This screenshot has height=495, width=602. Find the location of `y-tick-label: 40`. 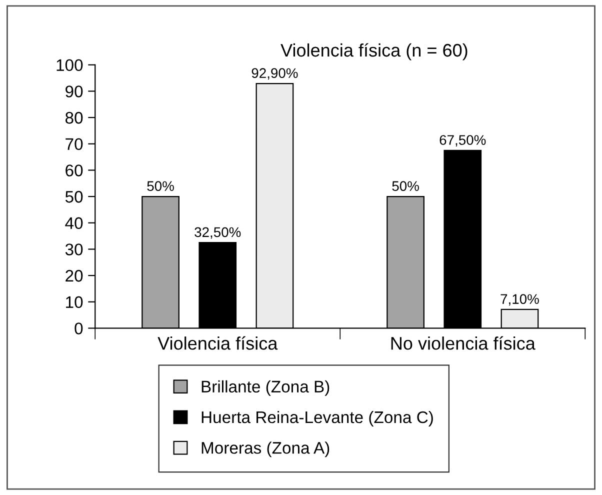

y-tick-label: 40 is located at coordinates (74, 223).